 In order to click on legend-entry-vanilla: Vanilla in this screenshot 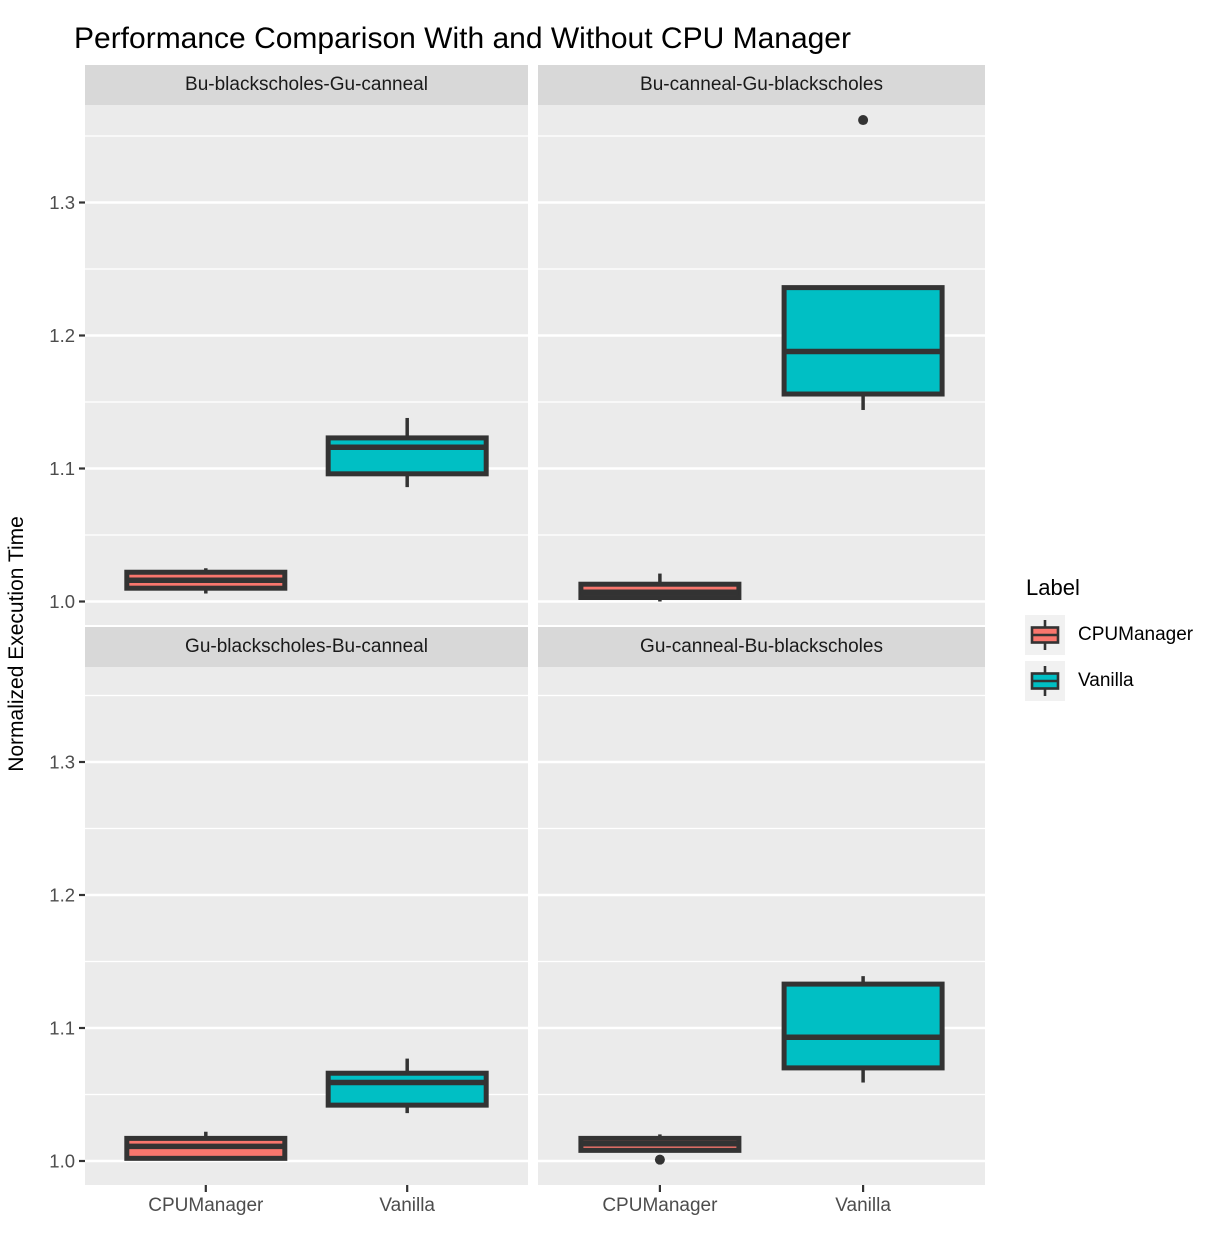, I will do `click(1122, 681)`.